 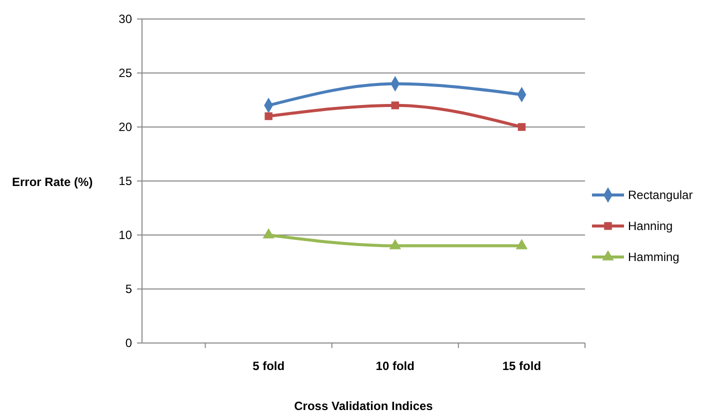 What do you see at coordinates (125, 235) in the screenshot?
I see `y-tick-label: 10` at bounding box center [125, 235].